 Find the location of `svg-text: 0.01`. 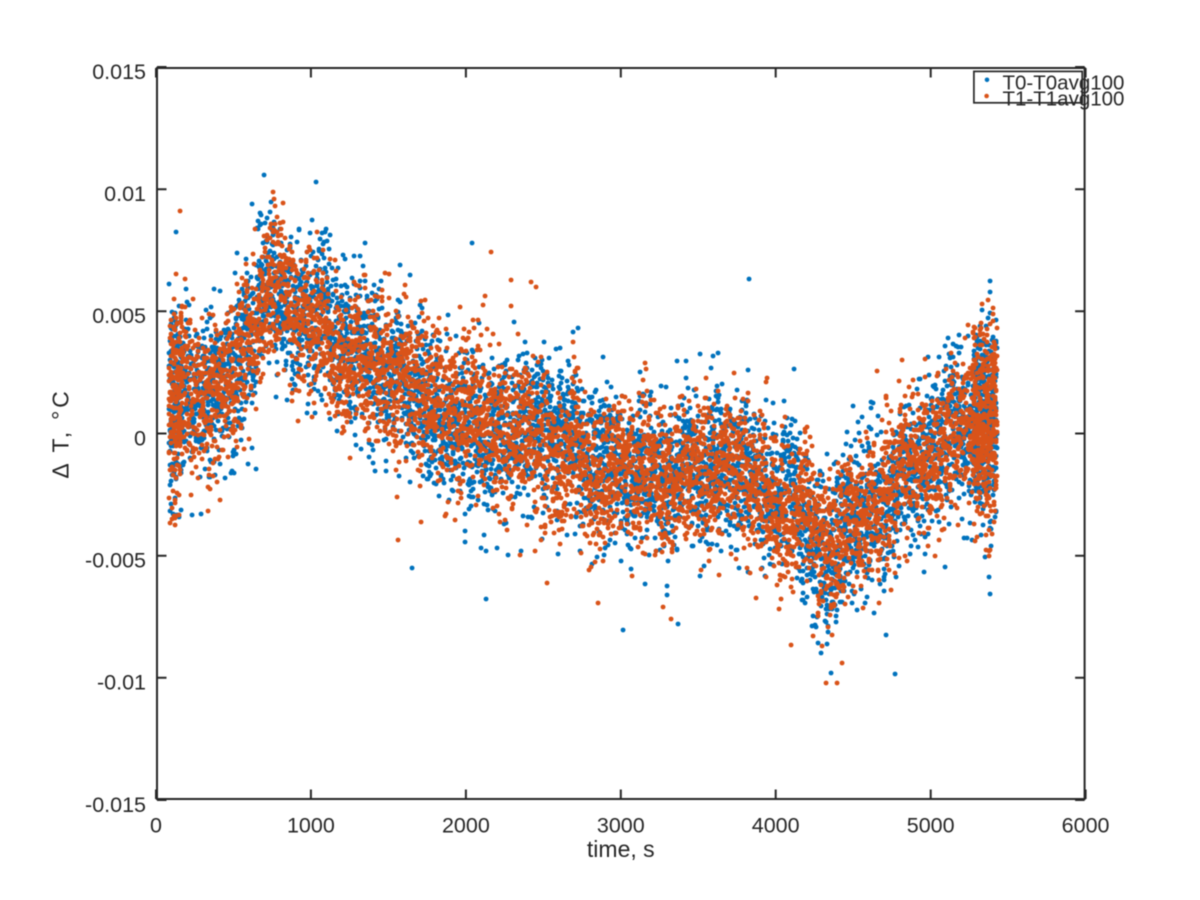

svg-text: 0.01 is located at coordinates (125, 194).